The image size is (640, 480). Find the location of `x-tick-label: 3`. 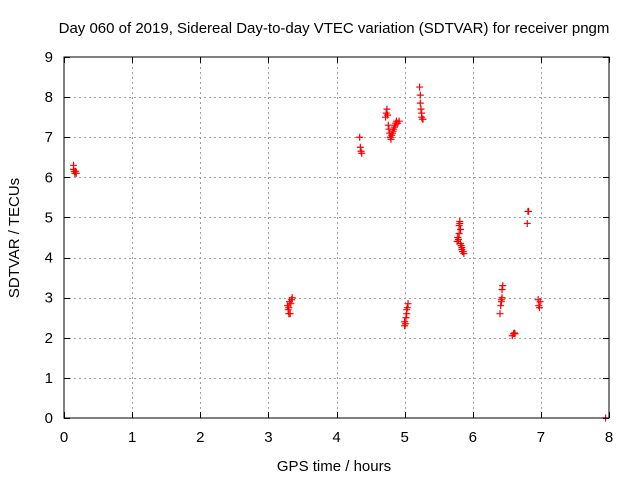

x-tick-label: 3 is located at coordinates (268, 437).